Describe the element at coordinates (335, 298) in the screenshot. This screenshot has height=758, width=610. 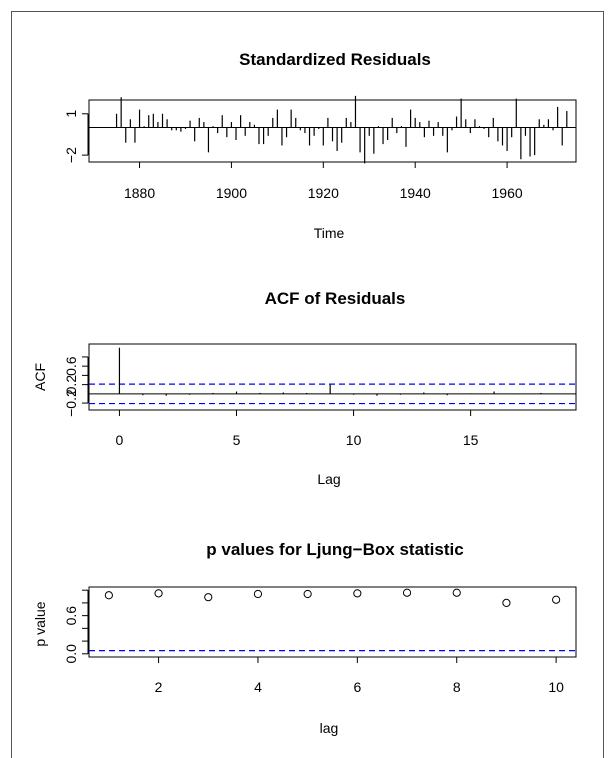
I see `chart-title: ACF of Residuals` at that location.